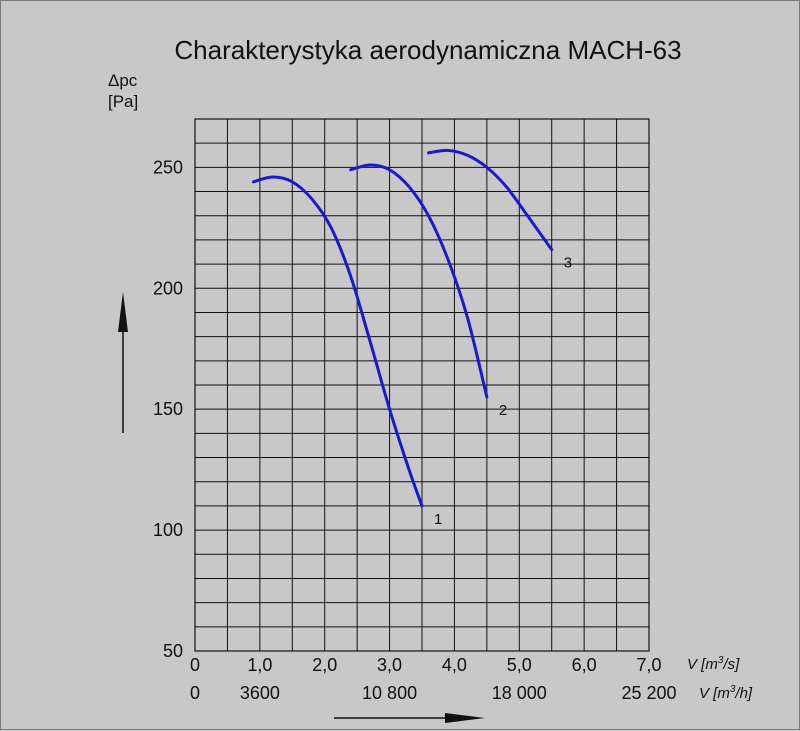 The height and width of the screenshot is (731, 800). Describe the element at coordinates (259, 665) in the screenshot. I see `x-tick-label: 1,0` at that location.